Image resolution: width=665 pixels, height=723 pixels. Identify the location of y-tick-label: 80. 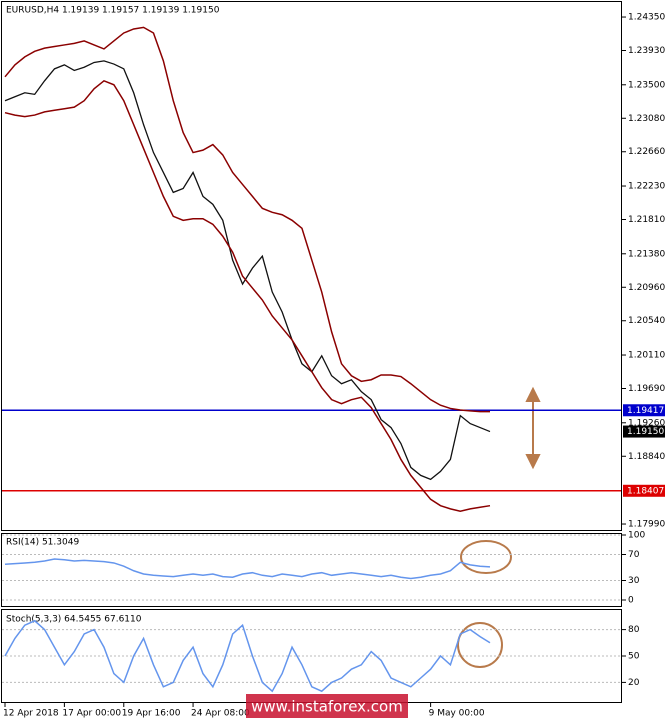
(634, 630).